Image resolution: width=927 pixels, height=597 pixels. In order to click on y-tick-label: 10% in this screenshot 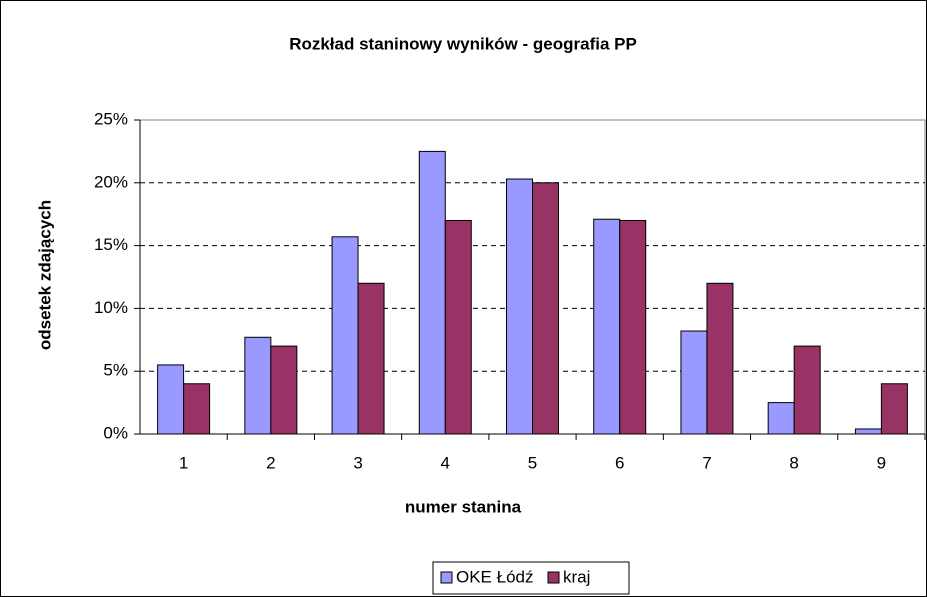, I will do `click(111, 307)`.